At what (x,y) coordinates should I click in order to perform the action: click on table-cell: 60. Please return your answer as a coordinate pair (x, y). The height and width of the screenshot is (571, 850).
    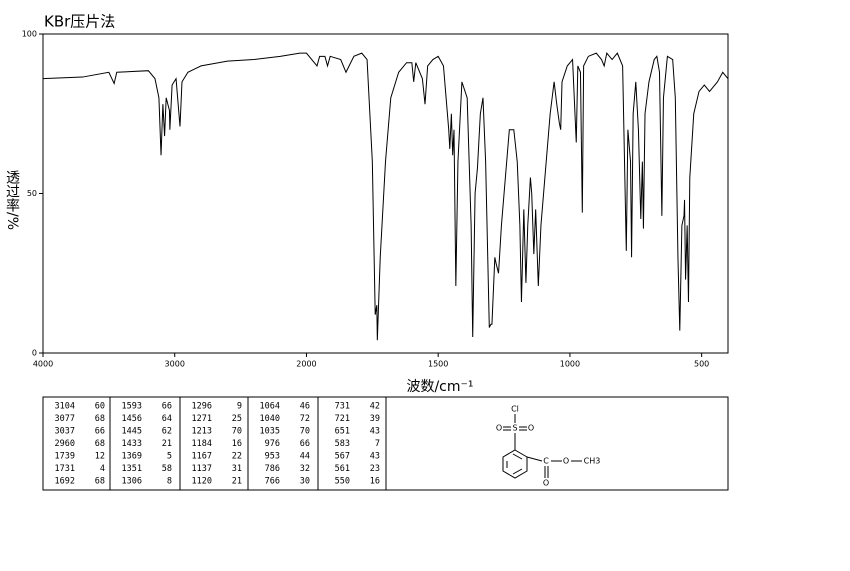
    Looking at the image, I should click on (100, 407).